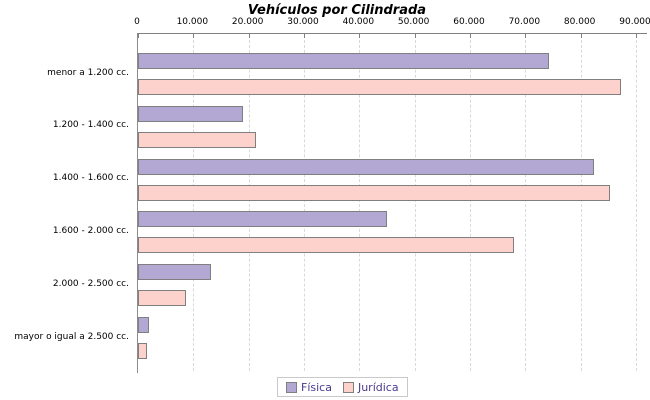  I want to click on category-label: mayor o igual a 2.500 cc., so click(71, 336).